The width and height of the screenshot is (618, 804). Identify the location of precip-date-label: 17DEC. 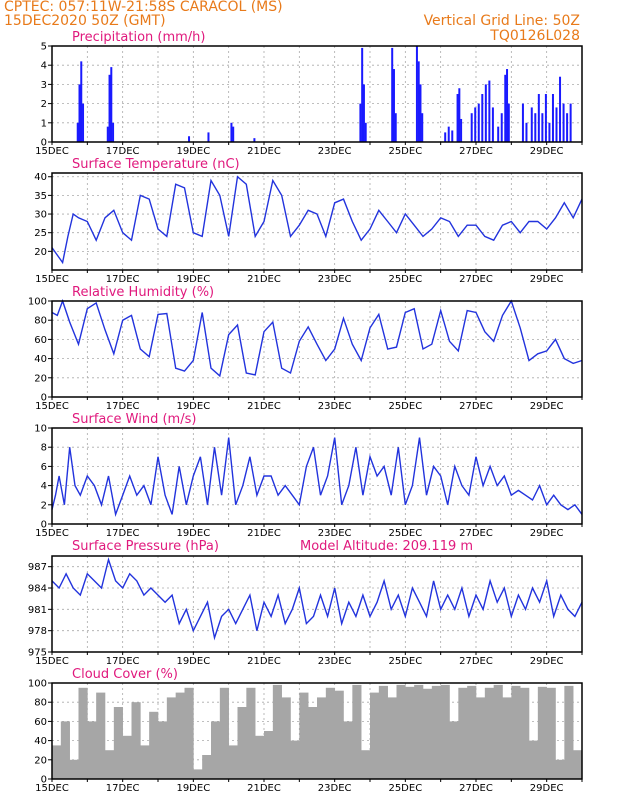
(123, 151).